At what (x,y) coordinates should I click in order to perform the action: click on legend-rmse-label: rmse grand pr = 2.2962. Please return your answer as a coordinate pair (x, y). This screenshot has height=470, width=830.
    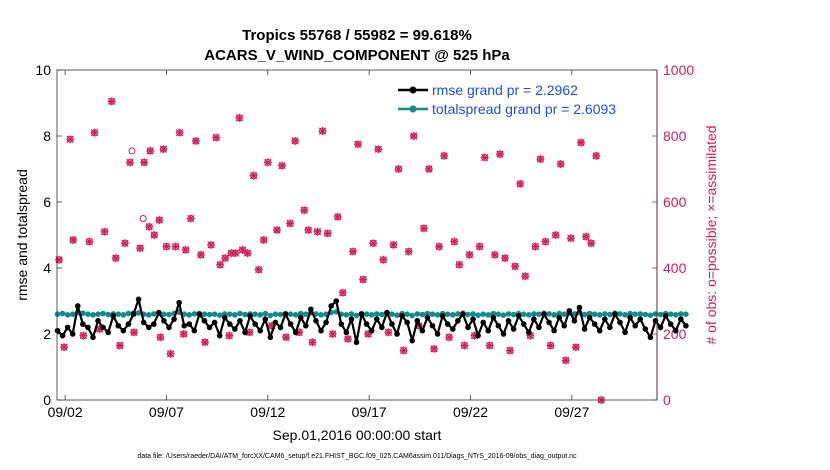
    Looking at the image, I should click on (505, 90).